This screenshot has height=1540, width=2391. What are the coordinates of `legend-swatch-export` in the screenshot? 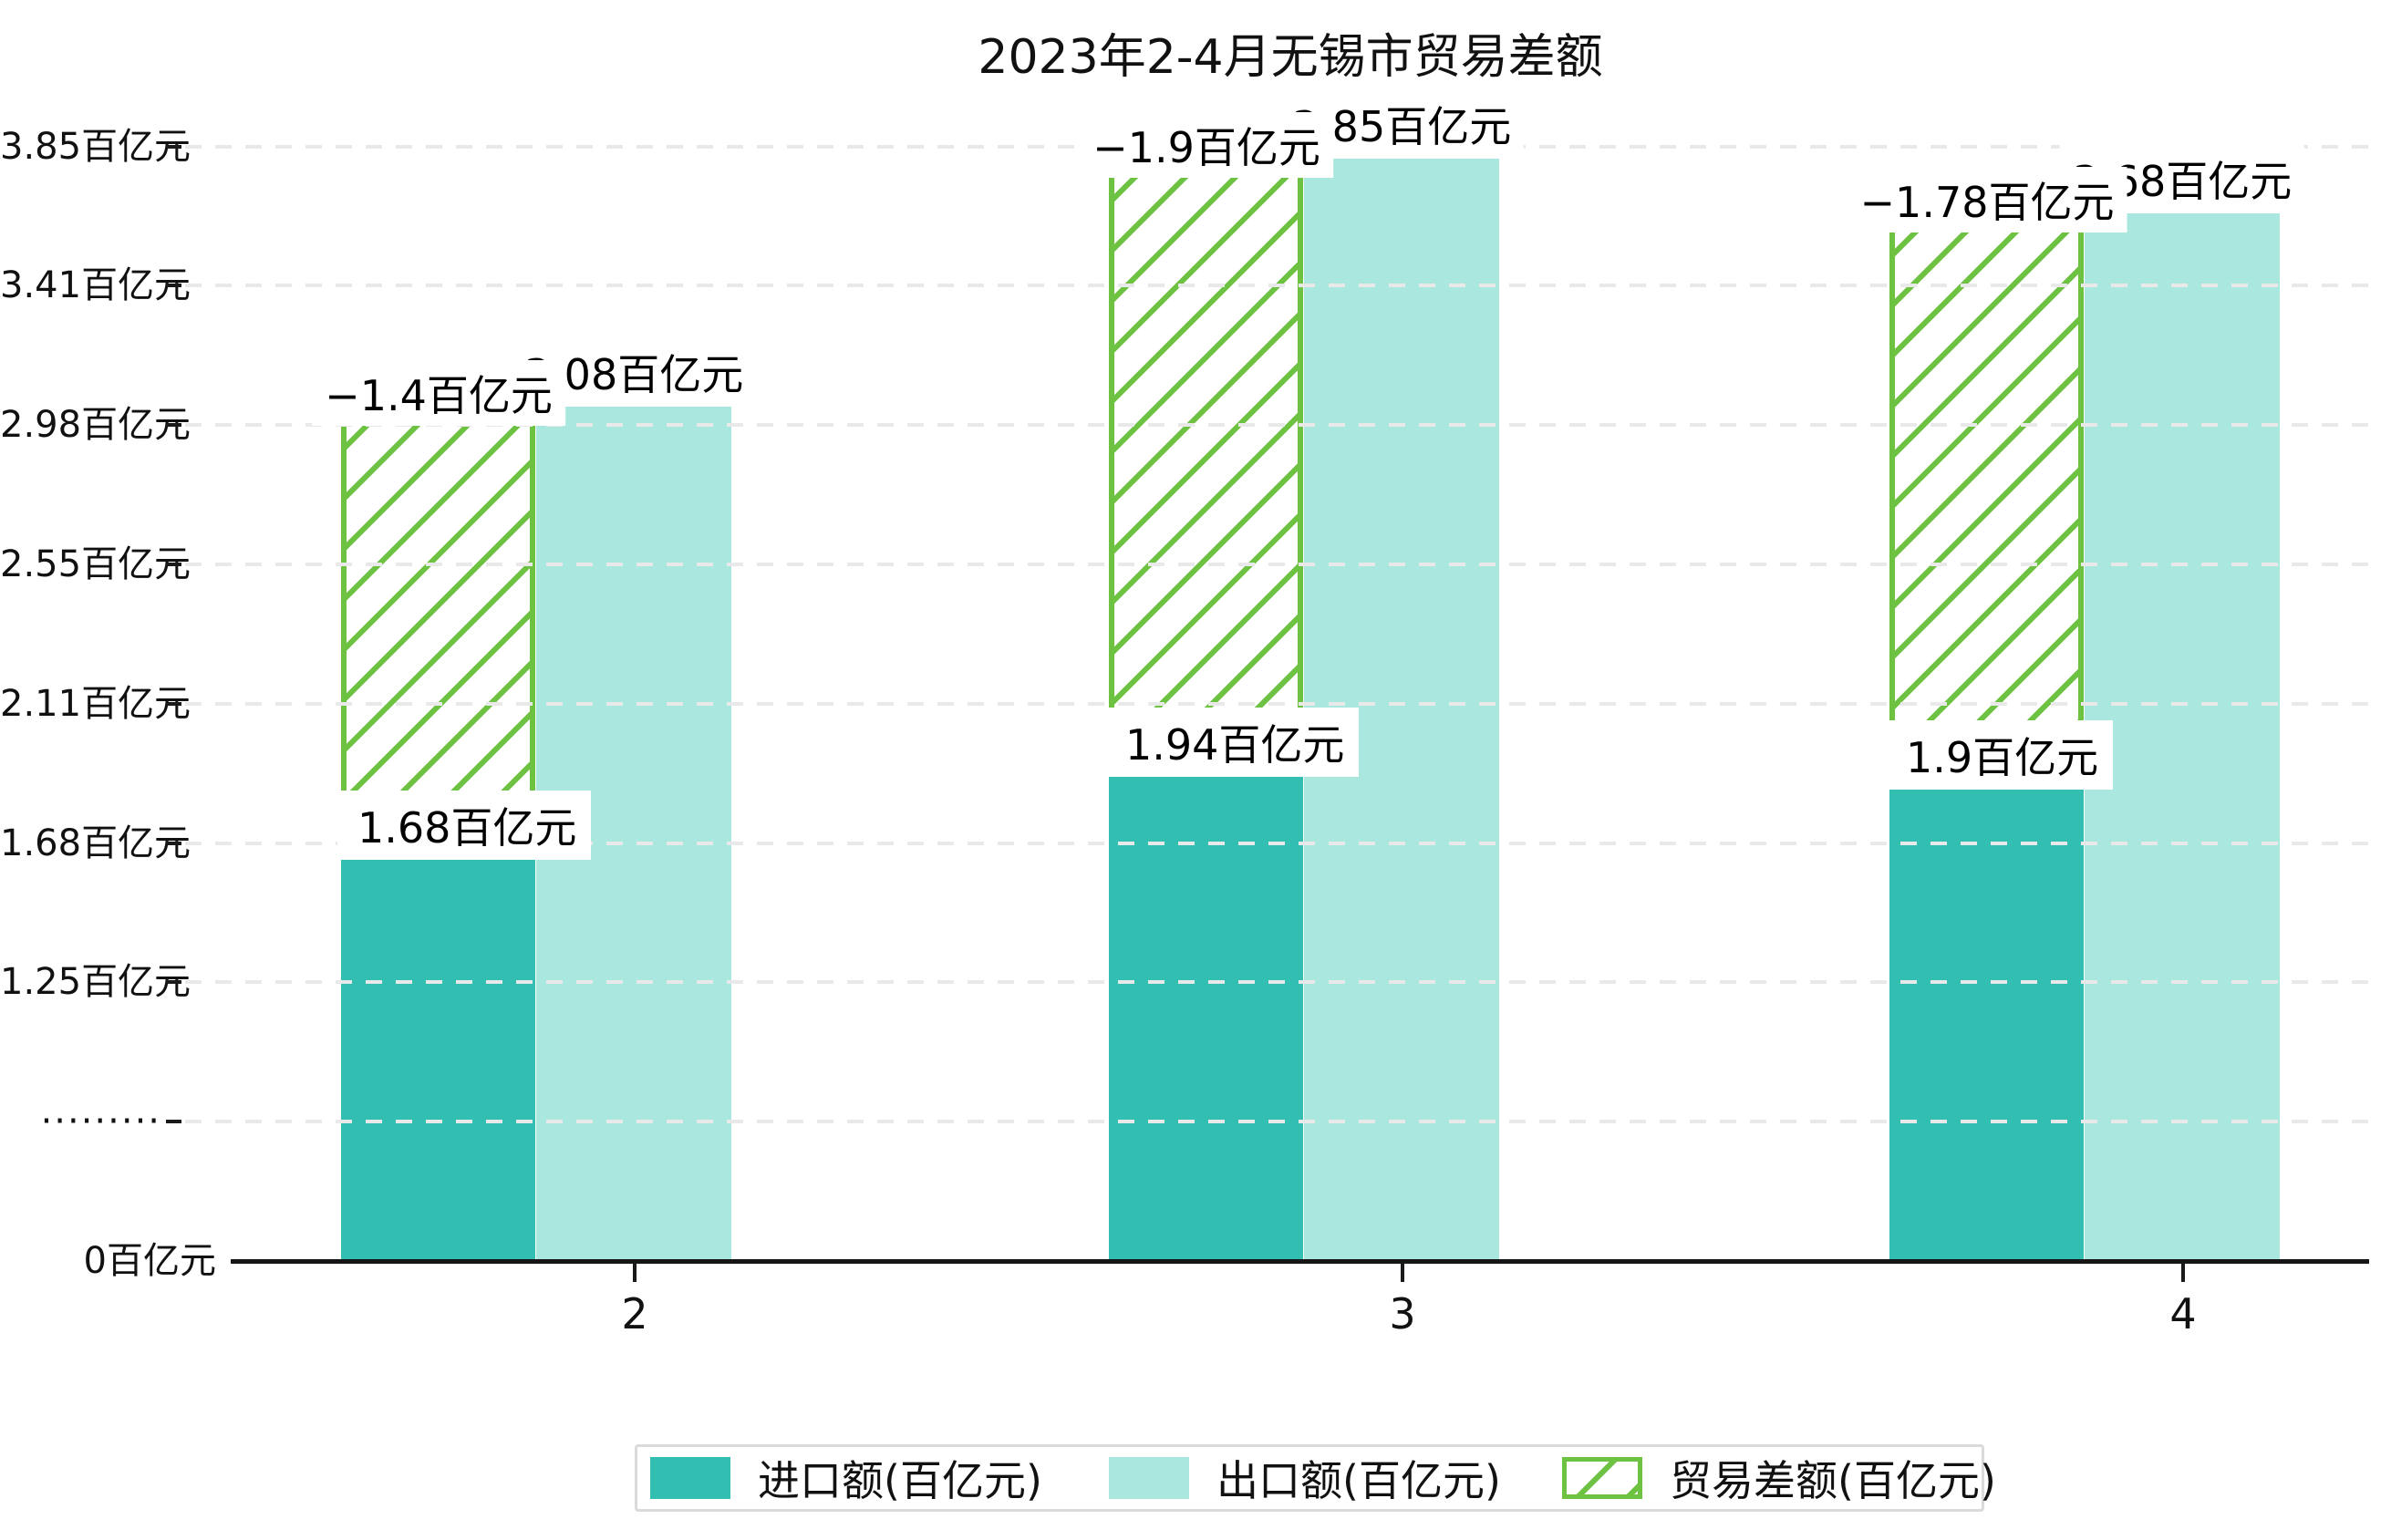 It's located at (1149, 1478).